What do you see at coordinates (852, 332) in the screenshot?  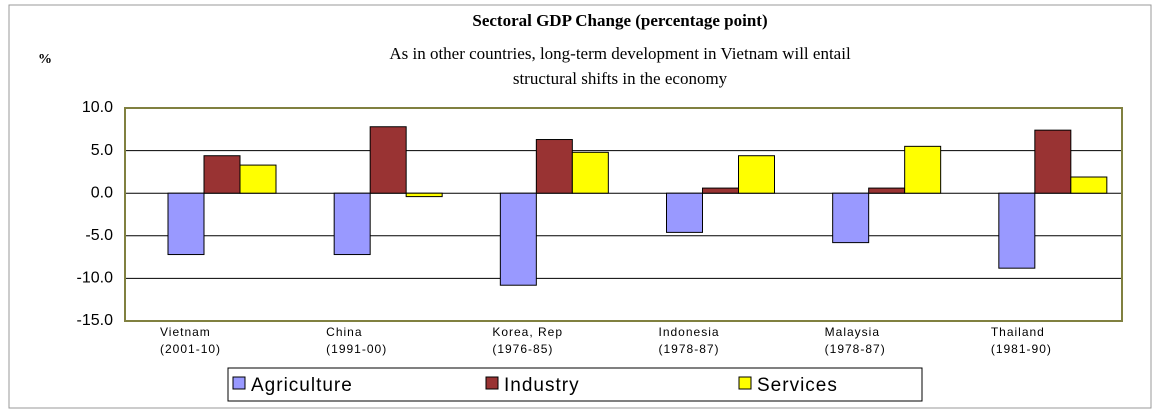 I see `x-tick-label: Malaysia` at bounding box center [852, 332].